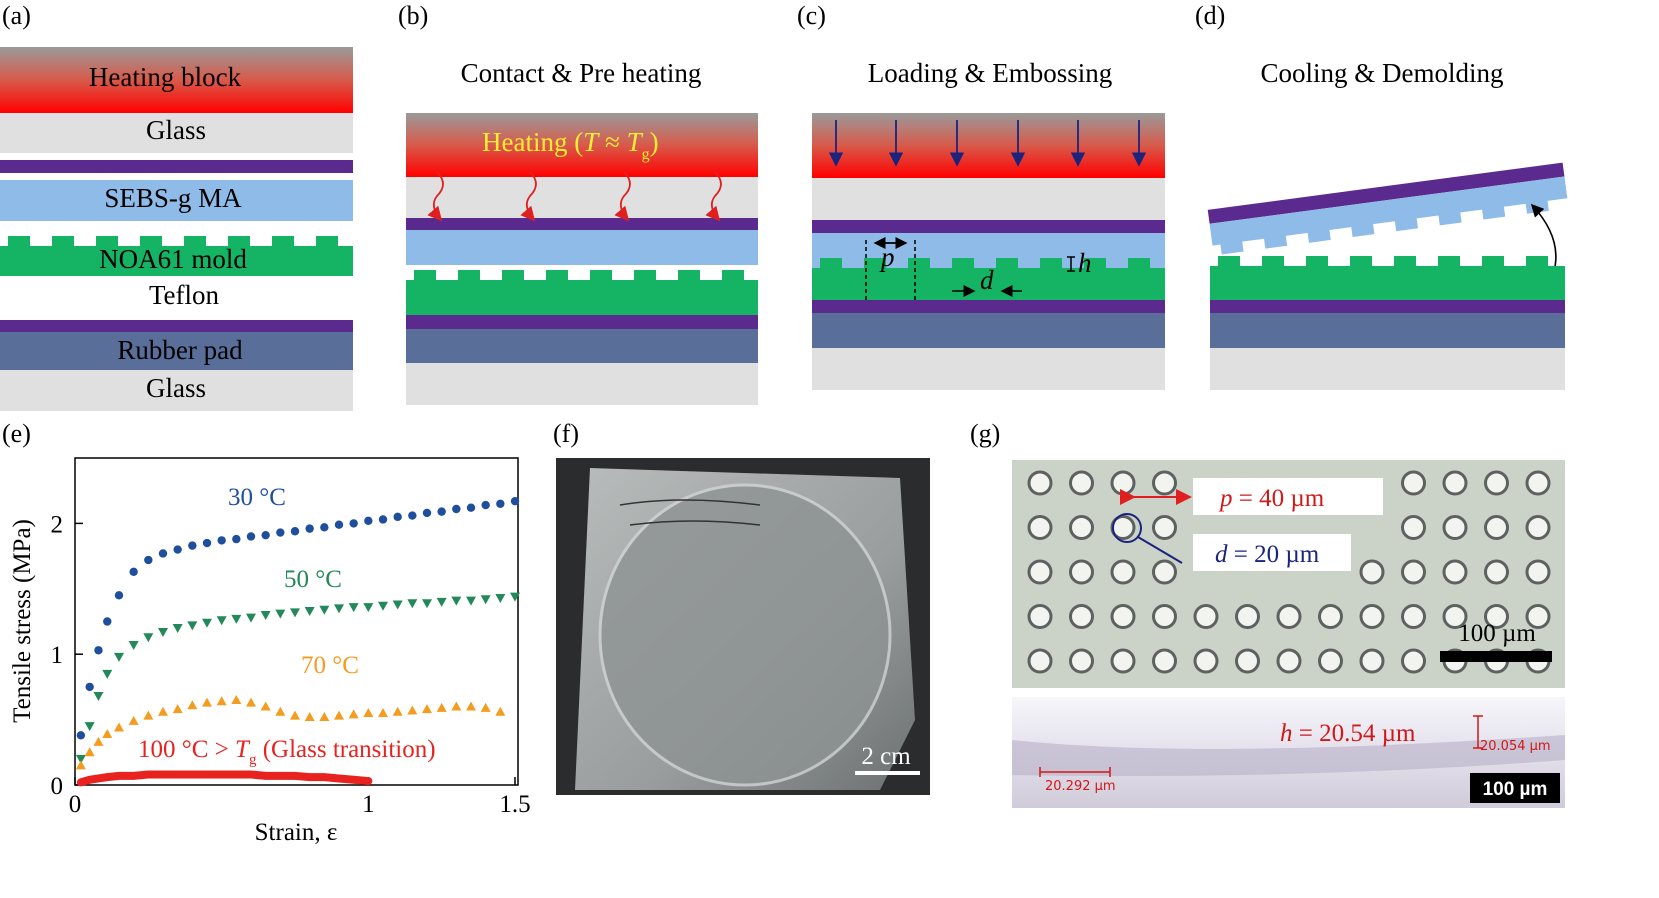  I want to click on panel-label: (e), so click(16, 433).